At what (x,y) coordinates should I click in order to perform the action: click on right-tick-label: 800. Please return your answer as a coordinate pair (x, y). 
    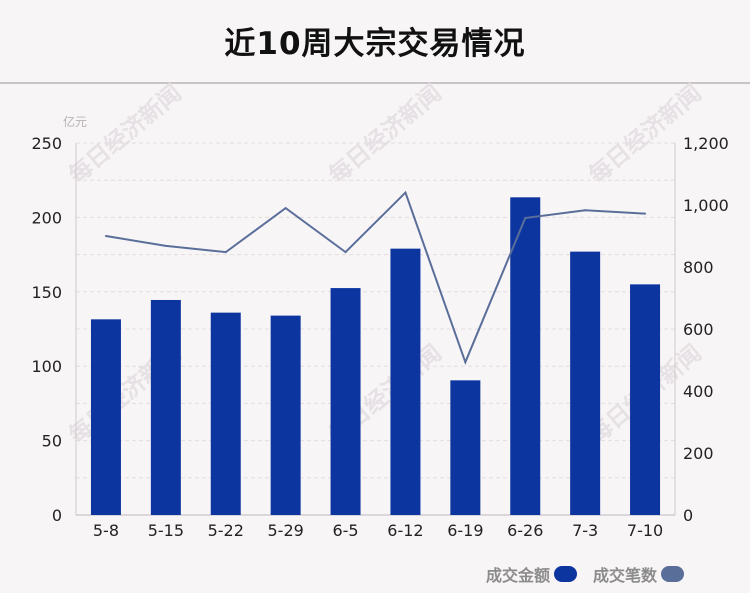
    Looking at the image, I should click on (698, 267).